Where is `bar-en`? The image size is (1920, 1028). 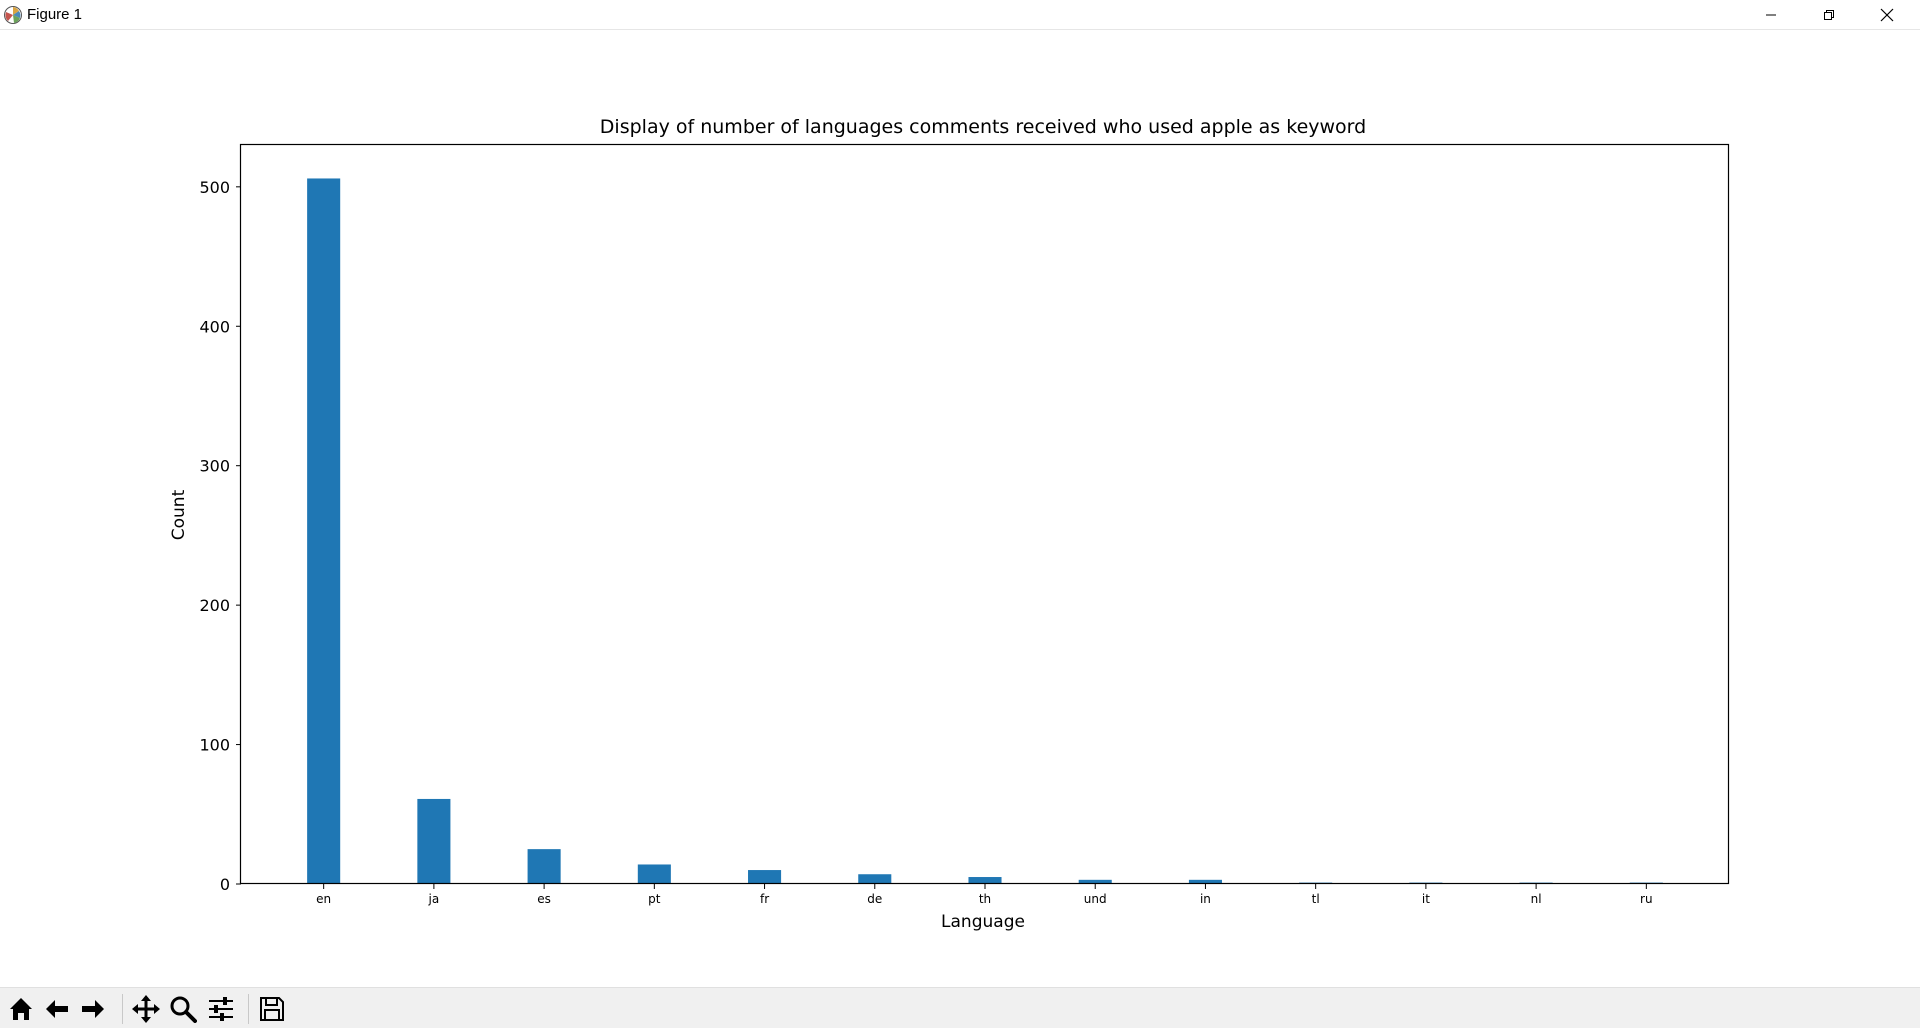 bar-en is located at coordinates (324, 531).